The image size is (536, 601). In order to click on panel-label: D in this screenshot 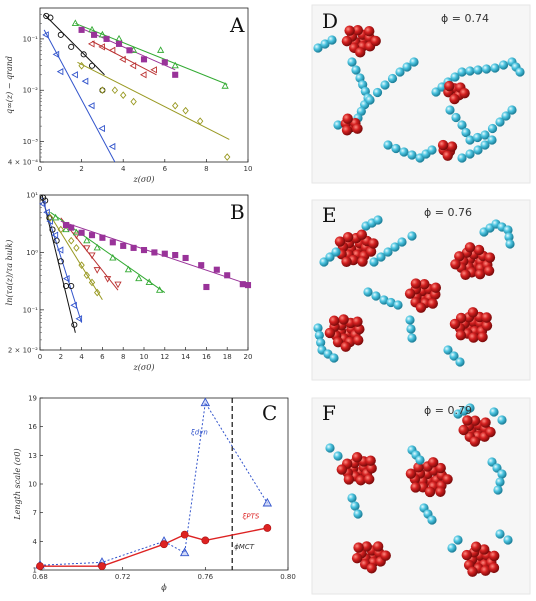, I will do `click(330, 21)`.